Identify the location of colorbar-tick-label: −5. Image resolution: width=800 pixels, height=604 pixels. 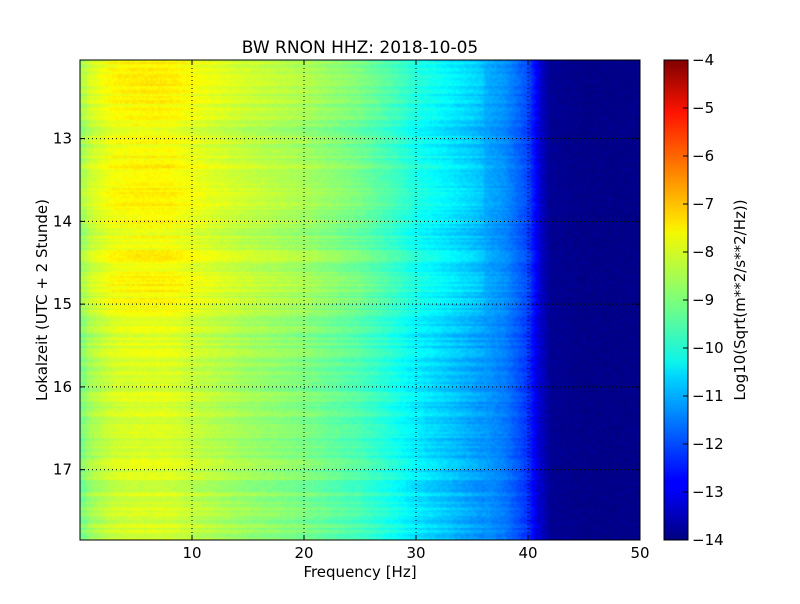
(703, 108).